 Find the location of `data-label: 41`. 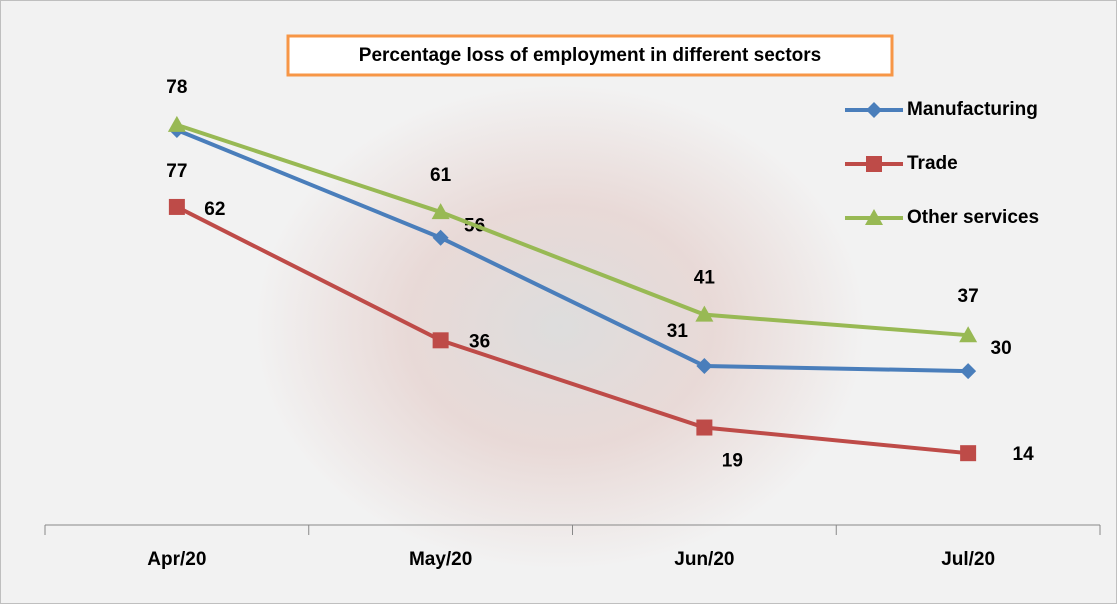

data-label: 41 is located at coordinates (705, 278).